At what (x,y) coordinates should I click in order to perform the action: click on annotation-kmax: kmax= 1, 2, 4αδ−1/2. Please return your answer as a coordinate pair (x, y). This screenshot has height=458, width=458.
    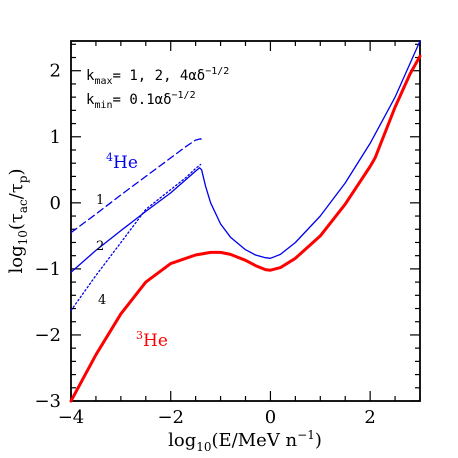
    Looking at the image, I should click on (157, 76).